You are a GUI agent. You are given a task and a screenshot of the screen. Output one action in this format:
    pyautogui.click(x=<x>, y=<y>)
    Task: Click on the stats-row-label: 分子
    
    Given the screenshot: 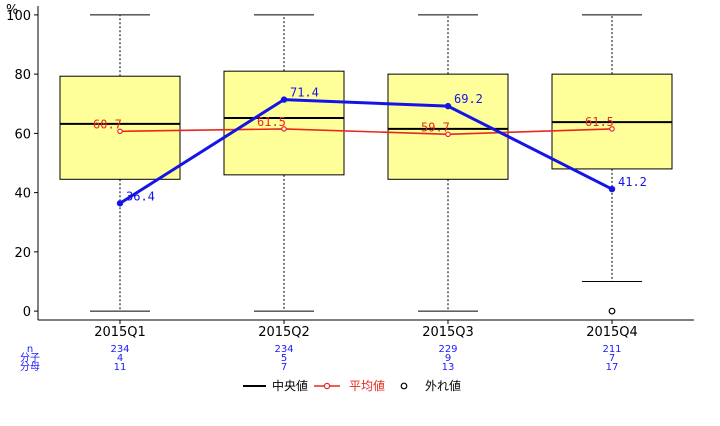 What is the action you would take?
    pyautogui.click(x=30, y=358)
    